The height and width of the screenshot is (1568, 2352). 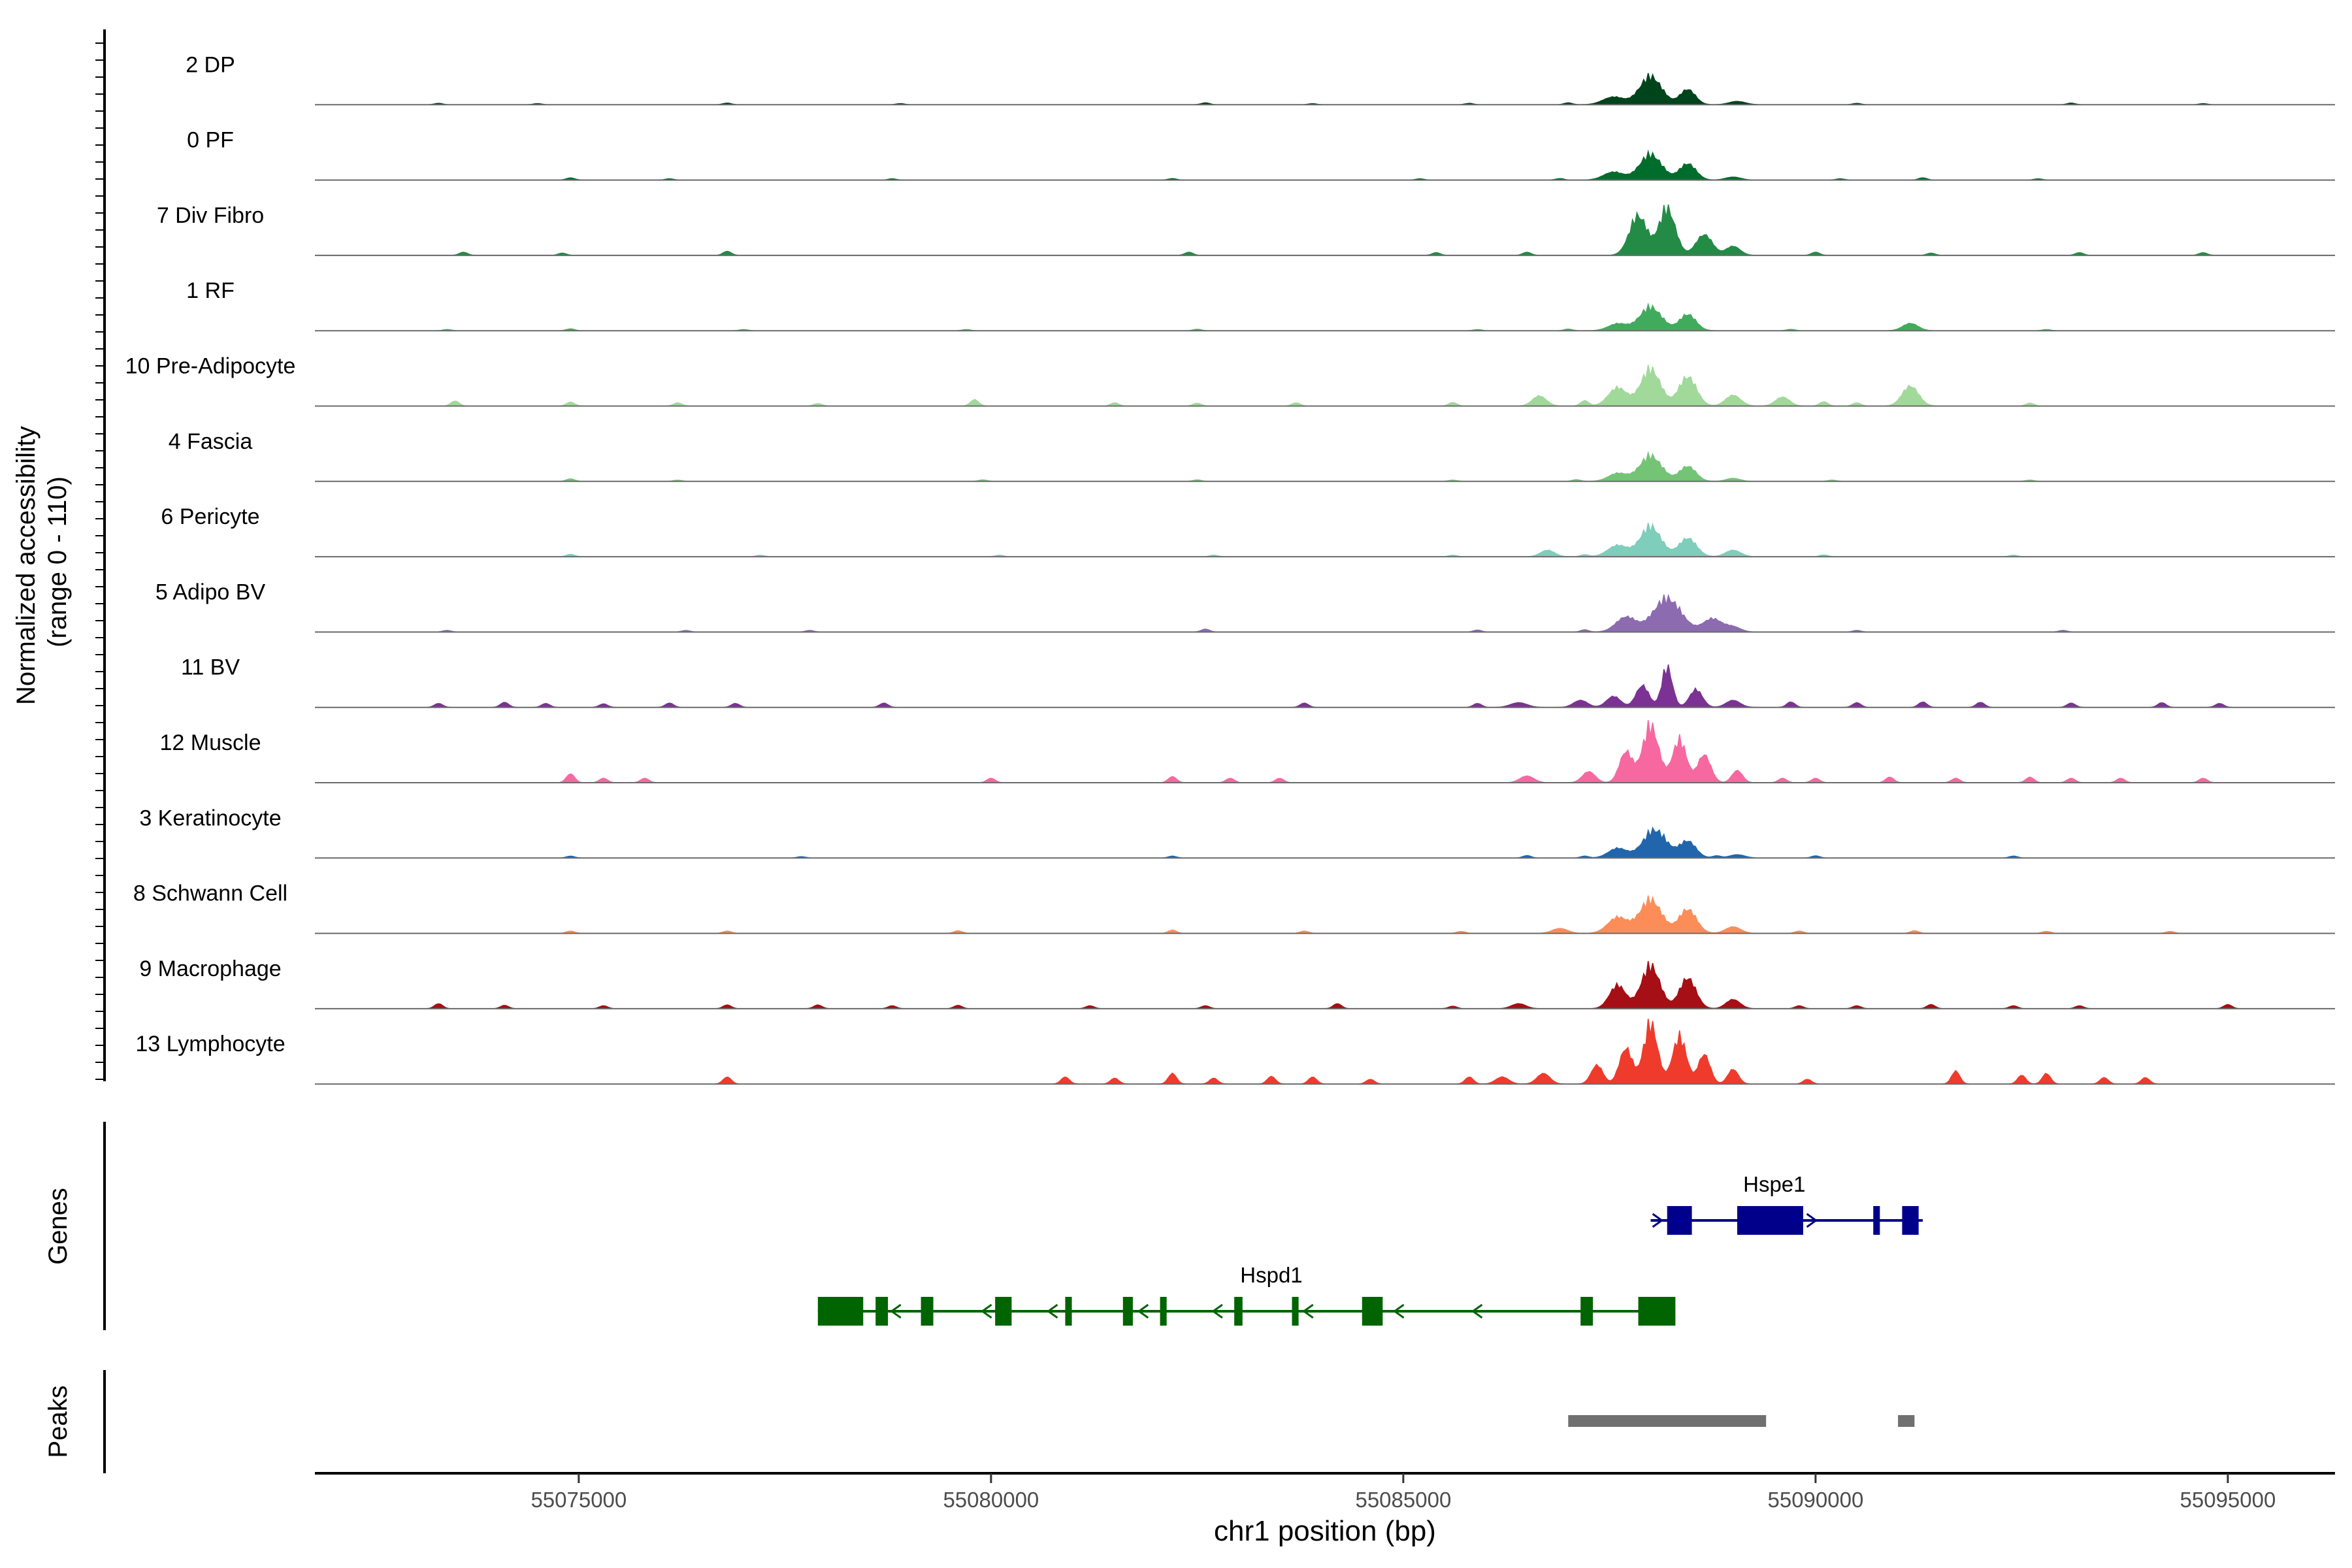 I want to click on x-axis-title: chr1 position (bp), so click(x=1325, y=1531).